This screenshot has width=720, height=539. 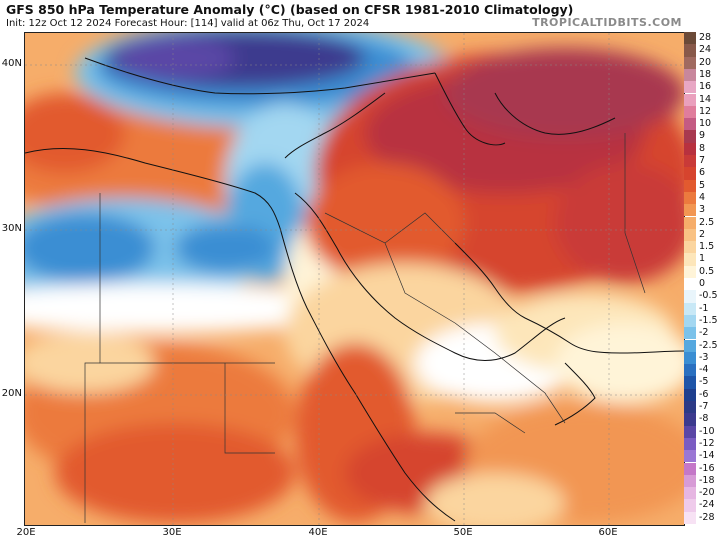 I want to click on legend-label: -12, so click(x=707, y=443).